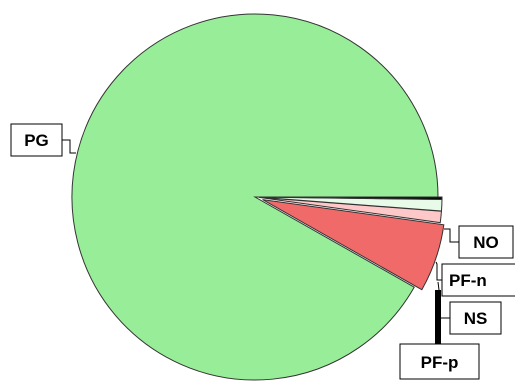 The width and height of the screenshot is (515, 381). What do you see at coordinates (353, 245) in the screenshot?
I see `pie-slice-no` at bounding box center [353, 245].